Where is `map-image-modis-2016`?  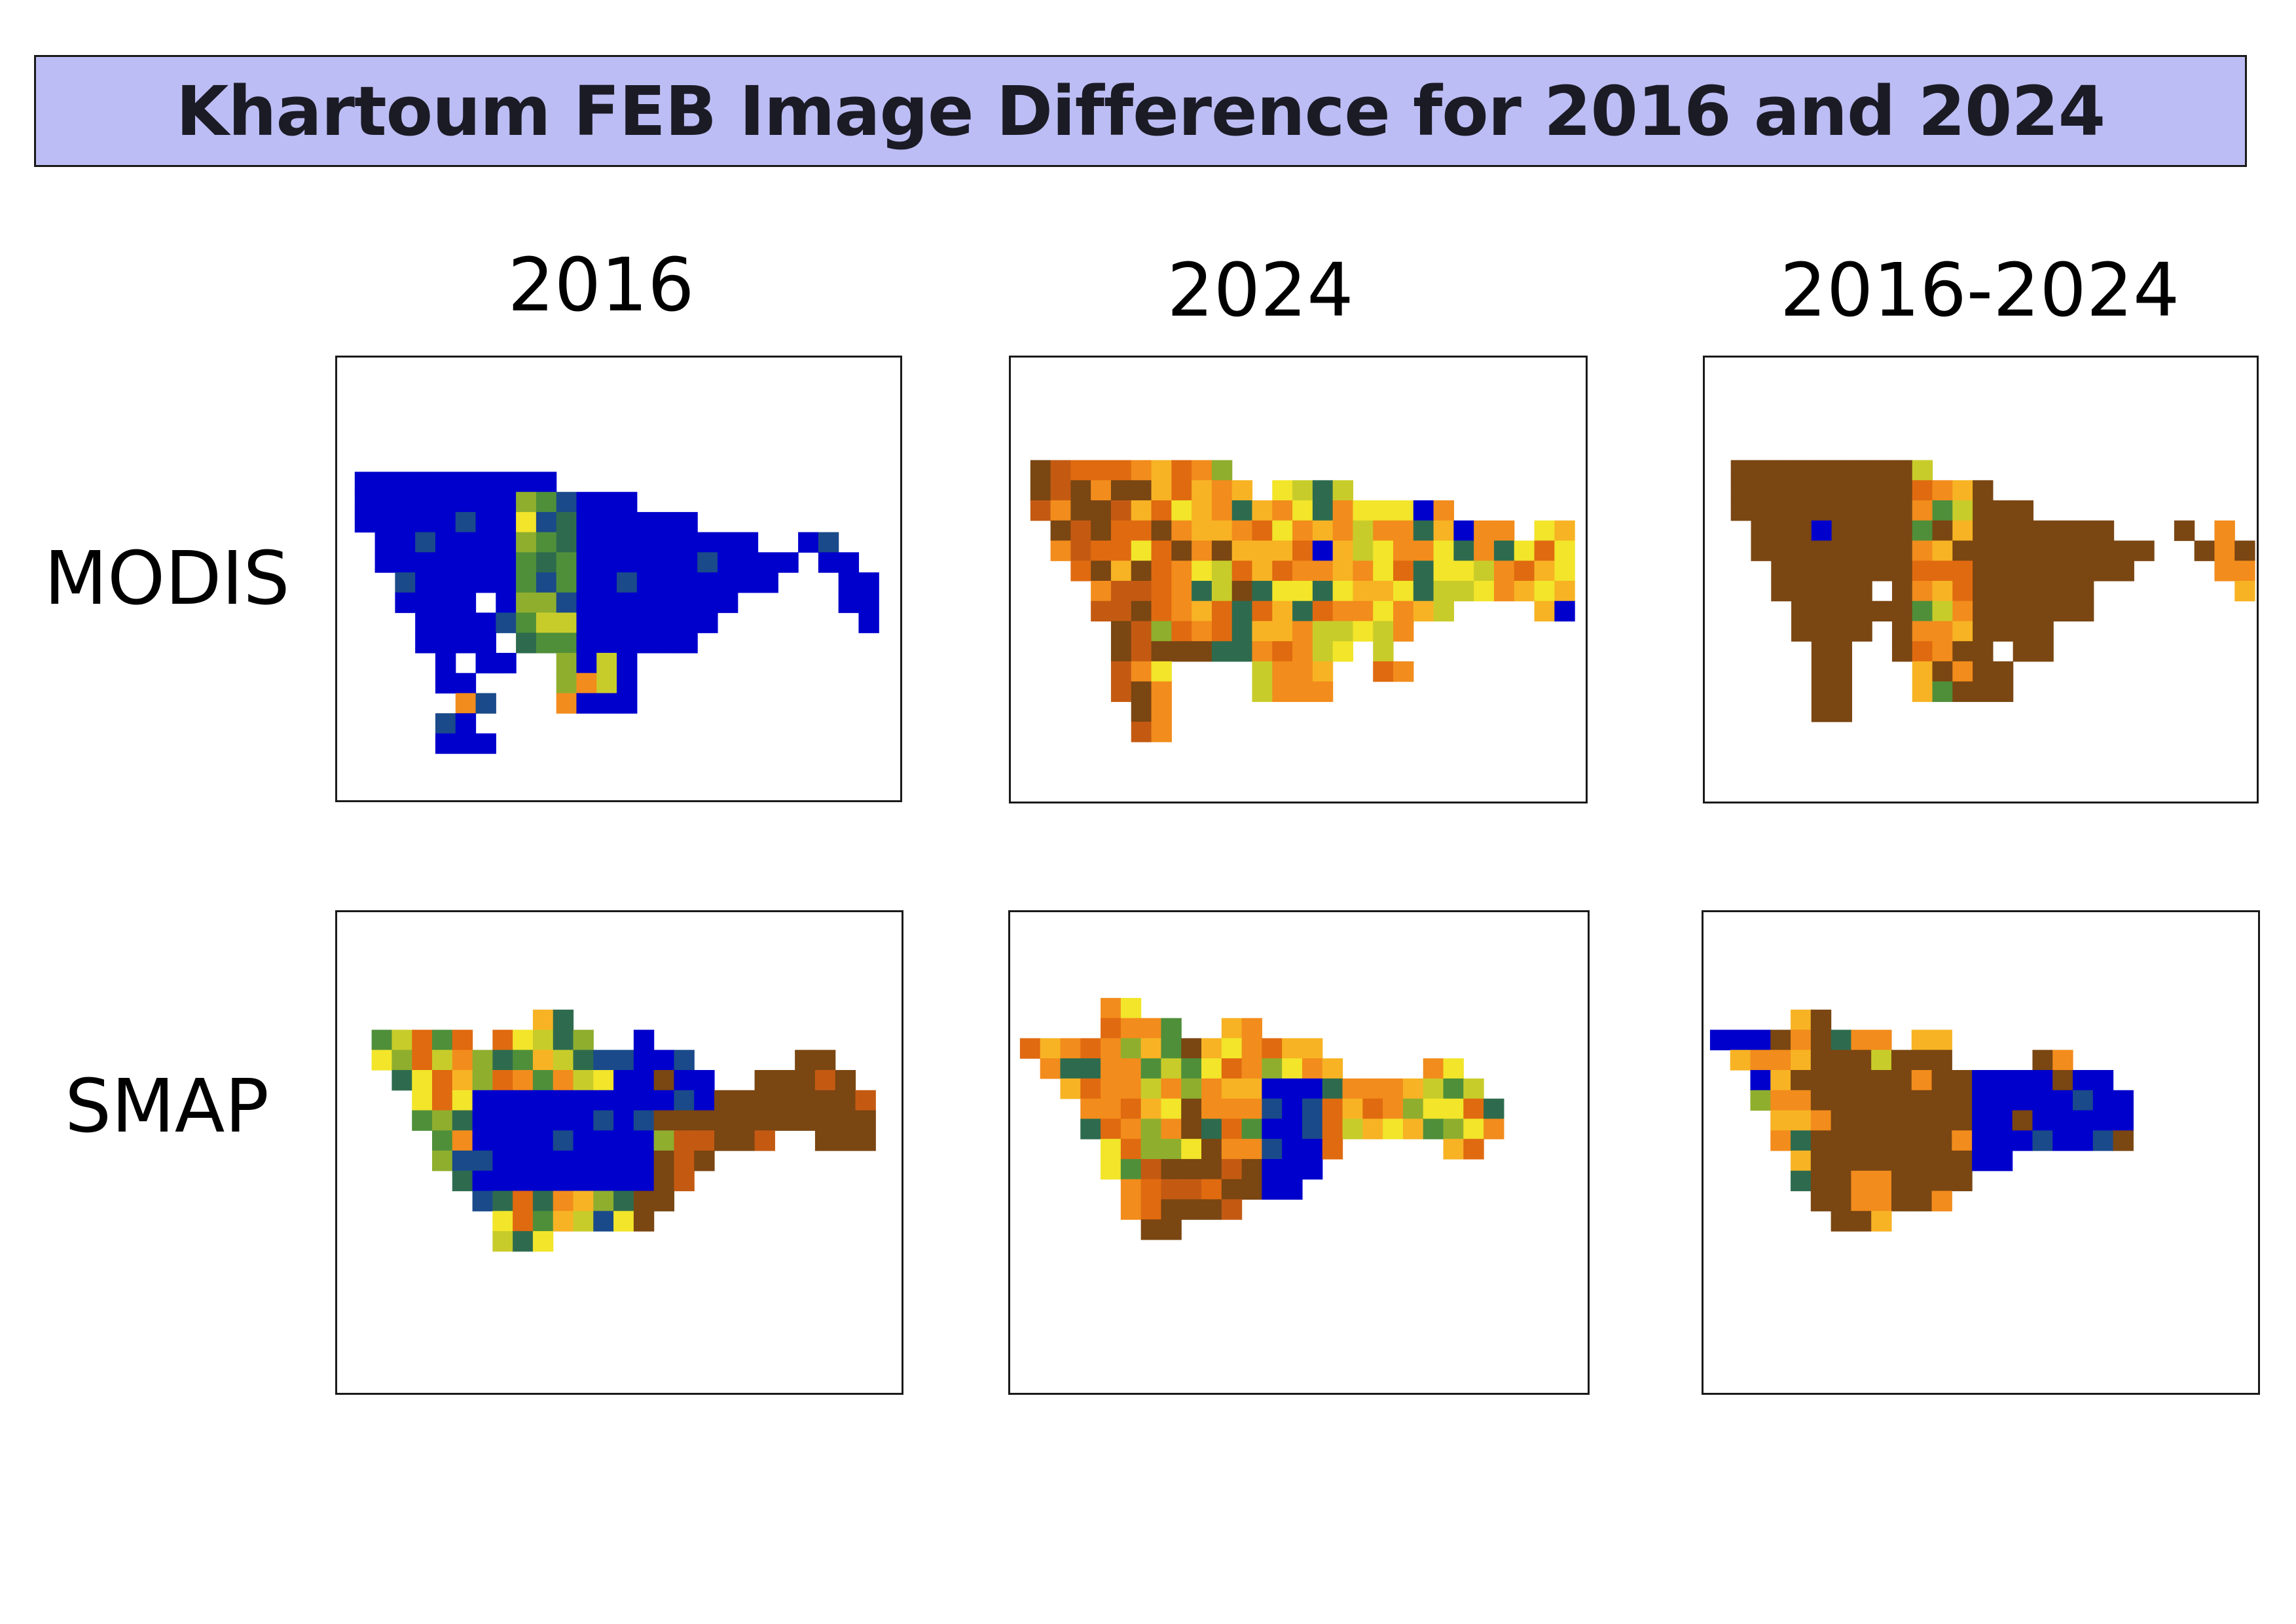
map-image-modis-2016 is located at coordinates (616, 612).